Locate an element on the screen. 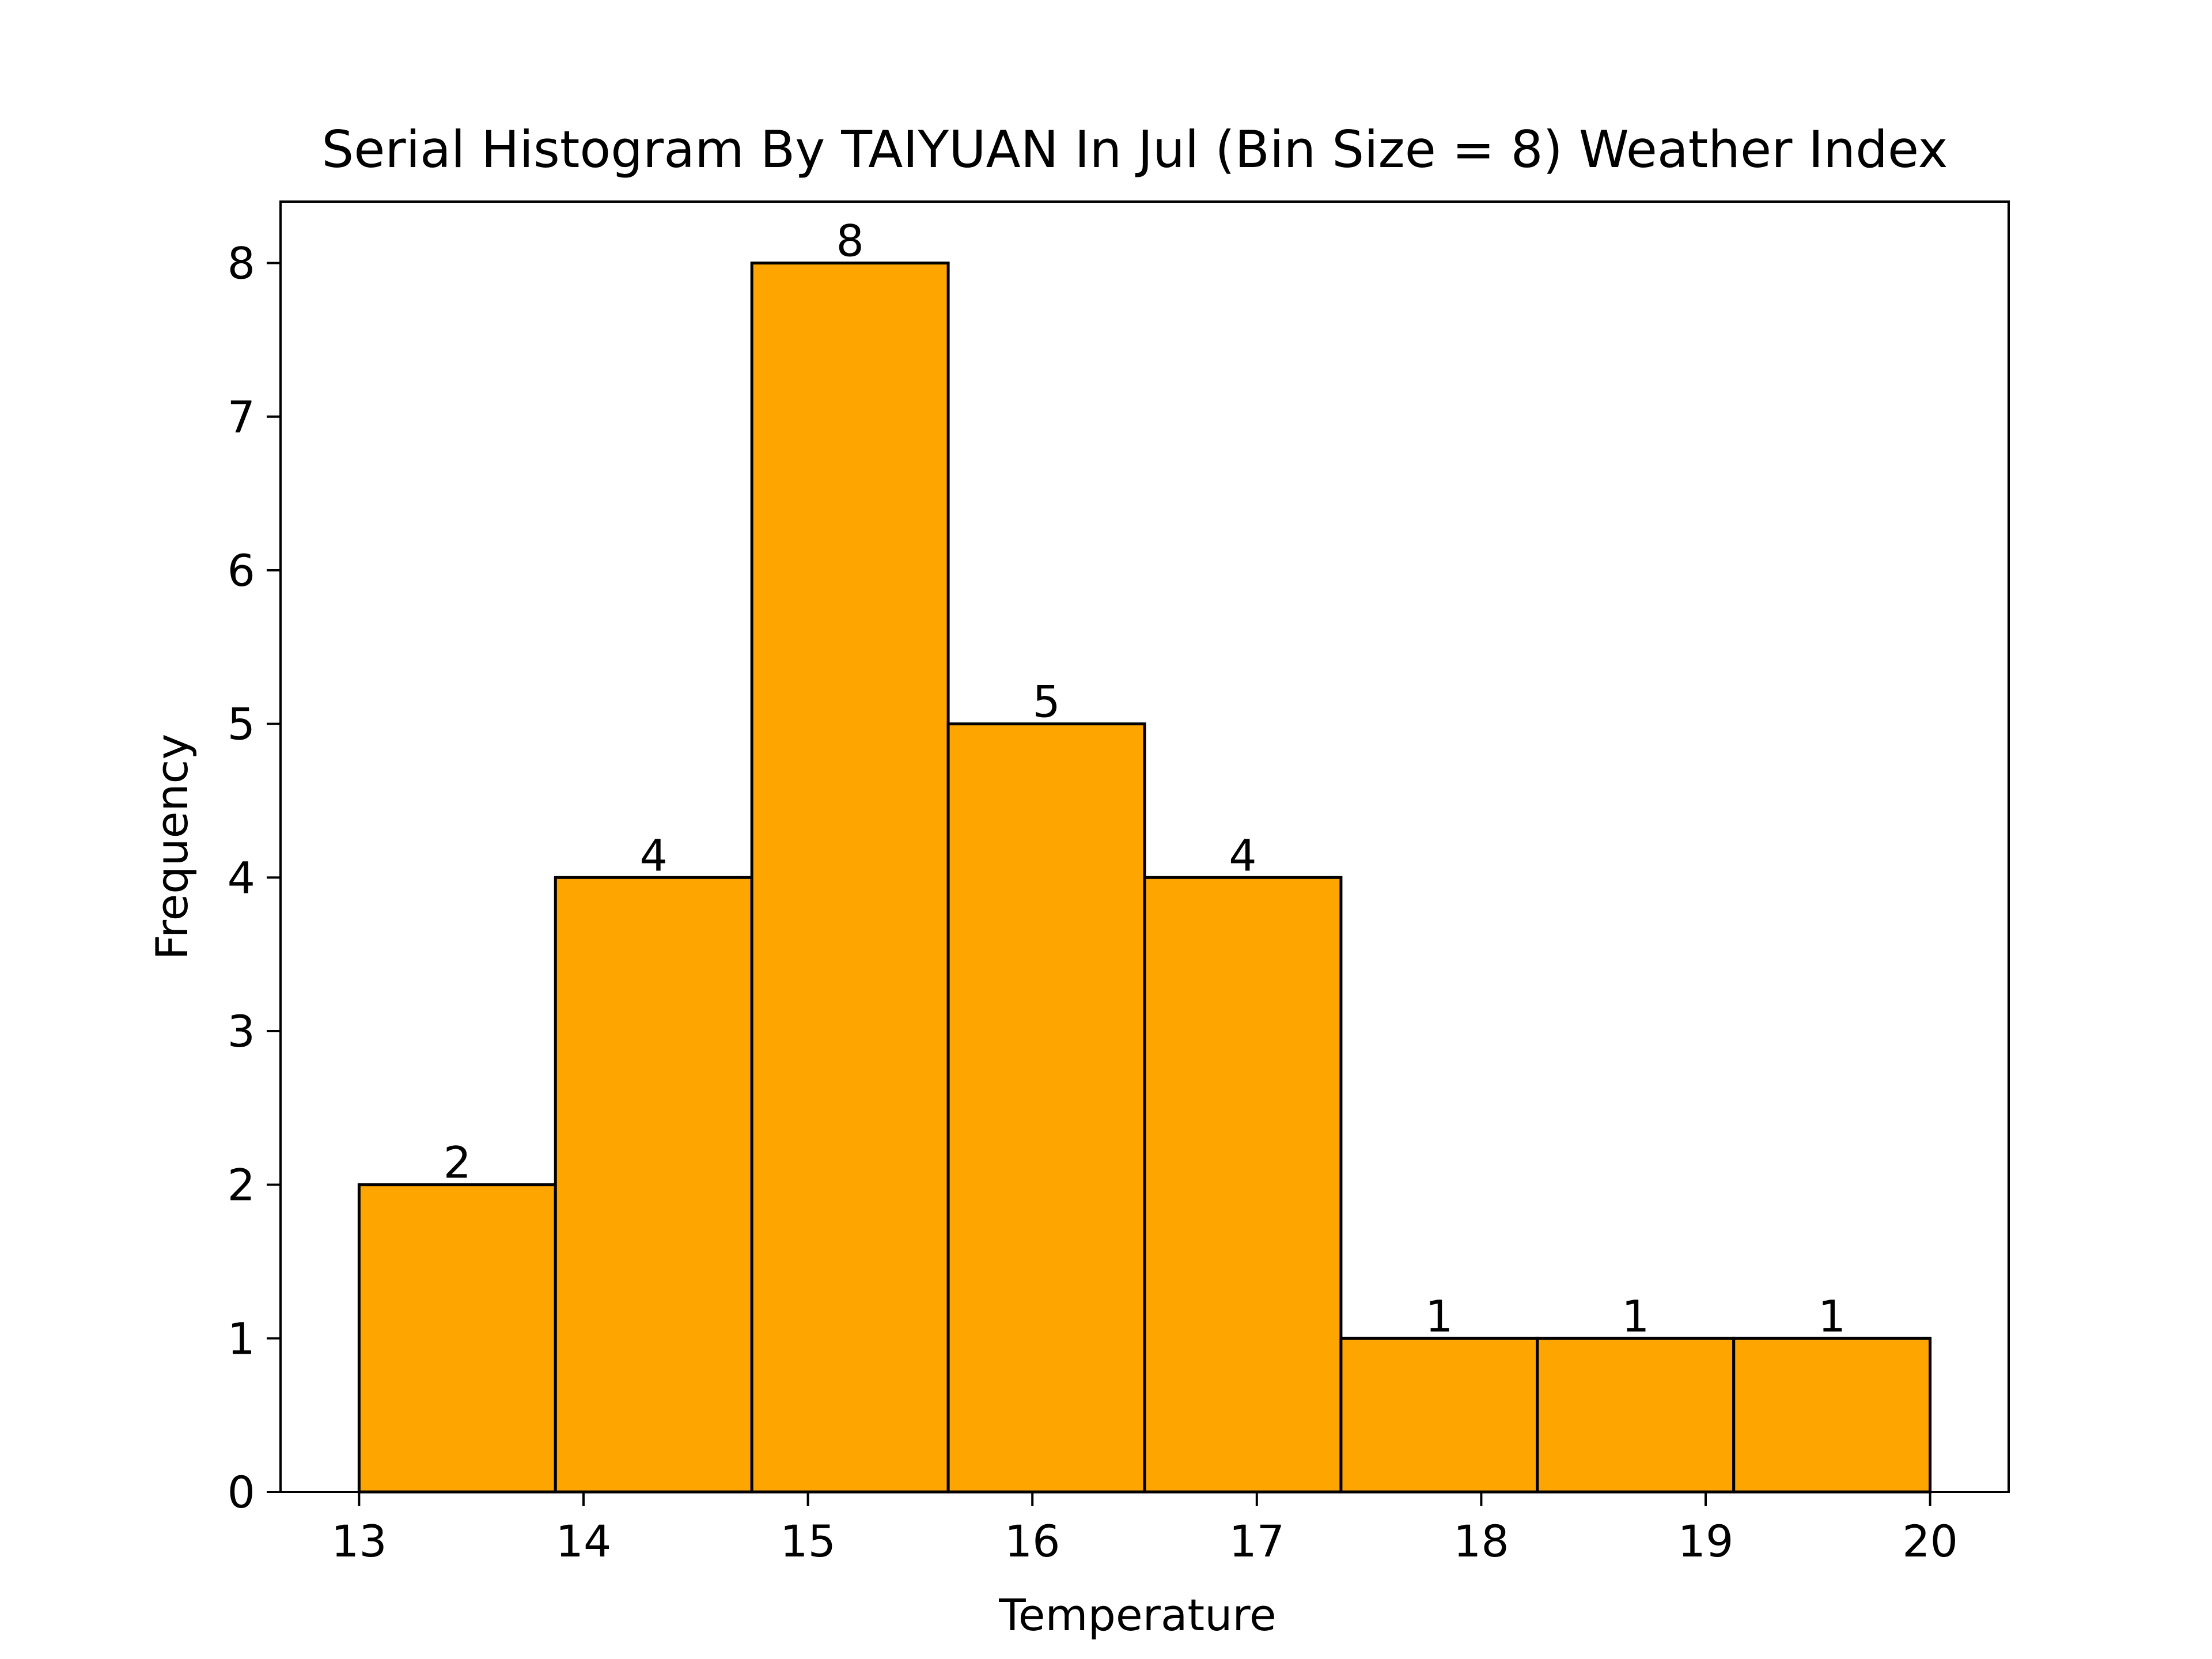 The image size is (2212, 1659). y-tick-label: 6 is located at coordinates (241, 570).